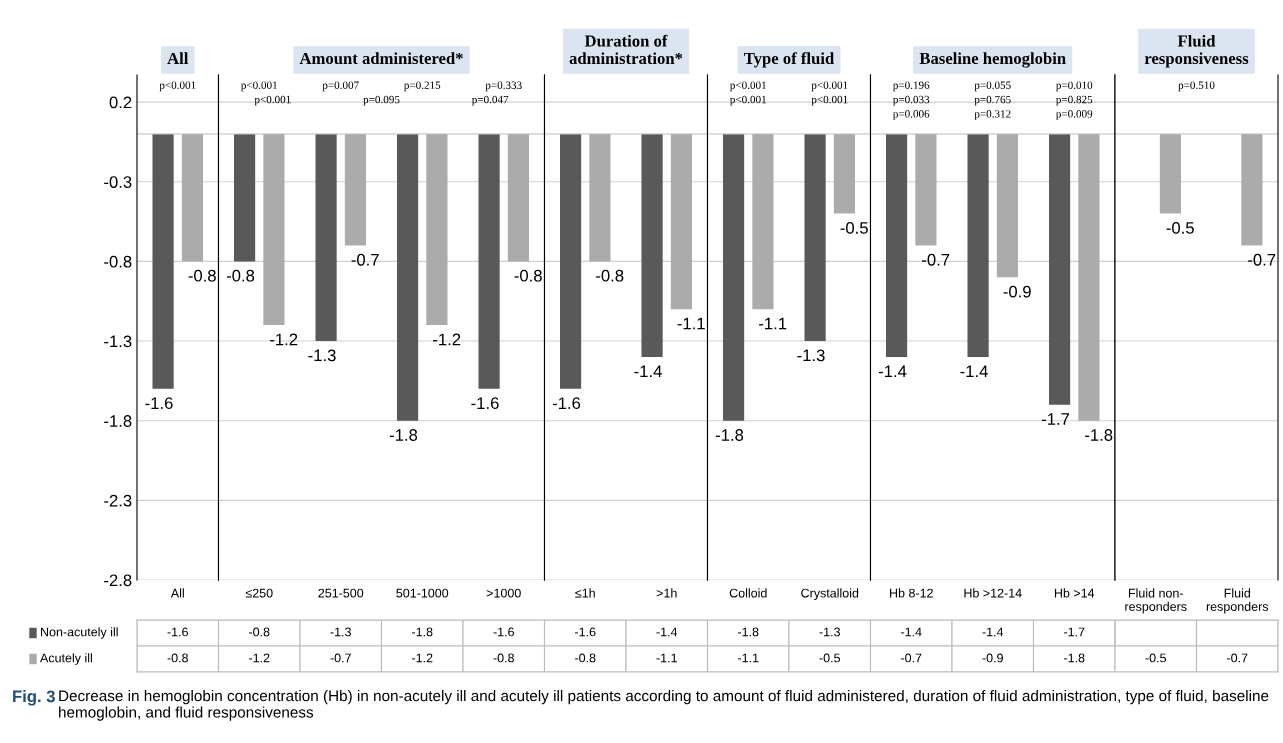  What do you see at coordinates (626, 49) in the screenshot?
I see `chart-title: Duration of administration*` at bounding box center [626, 49].